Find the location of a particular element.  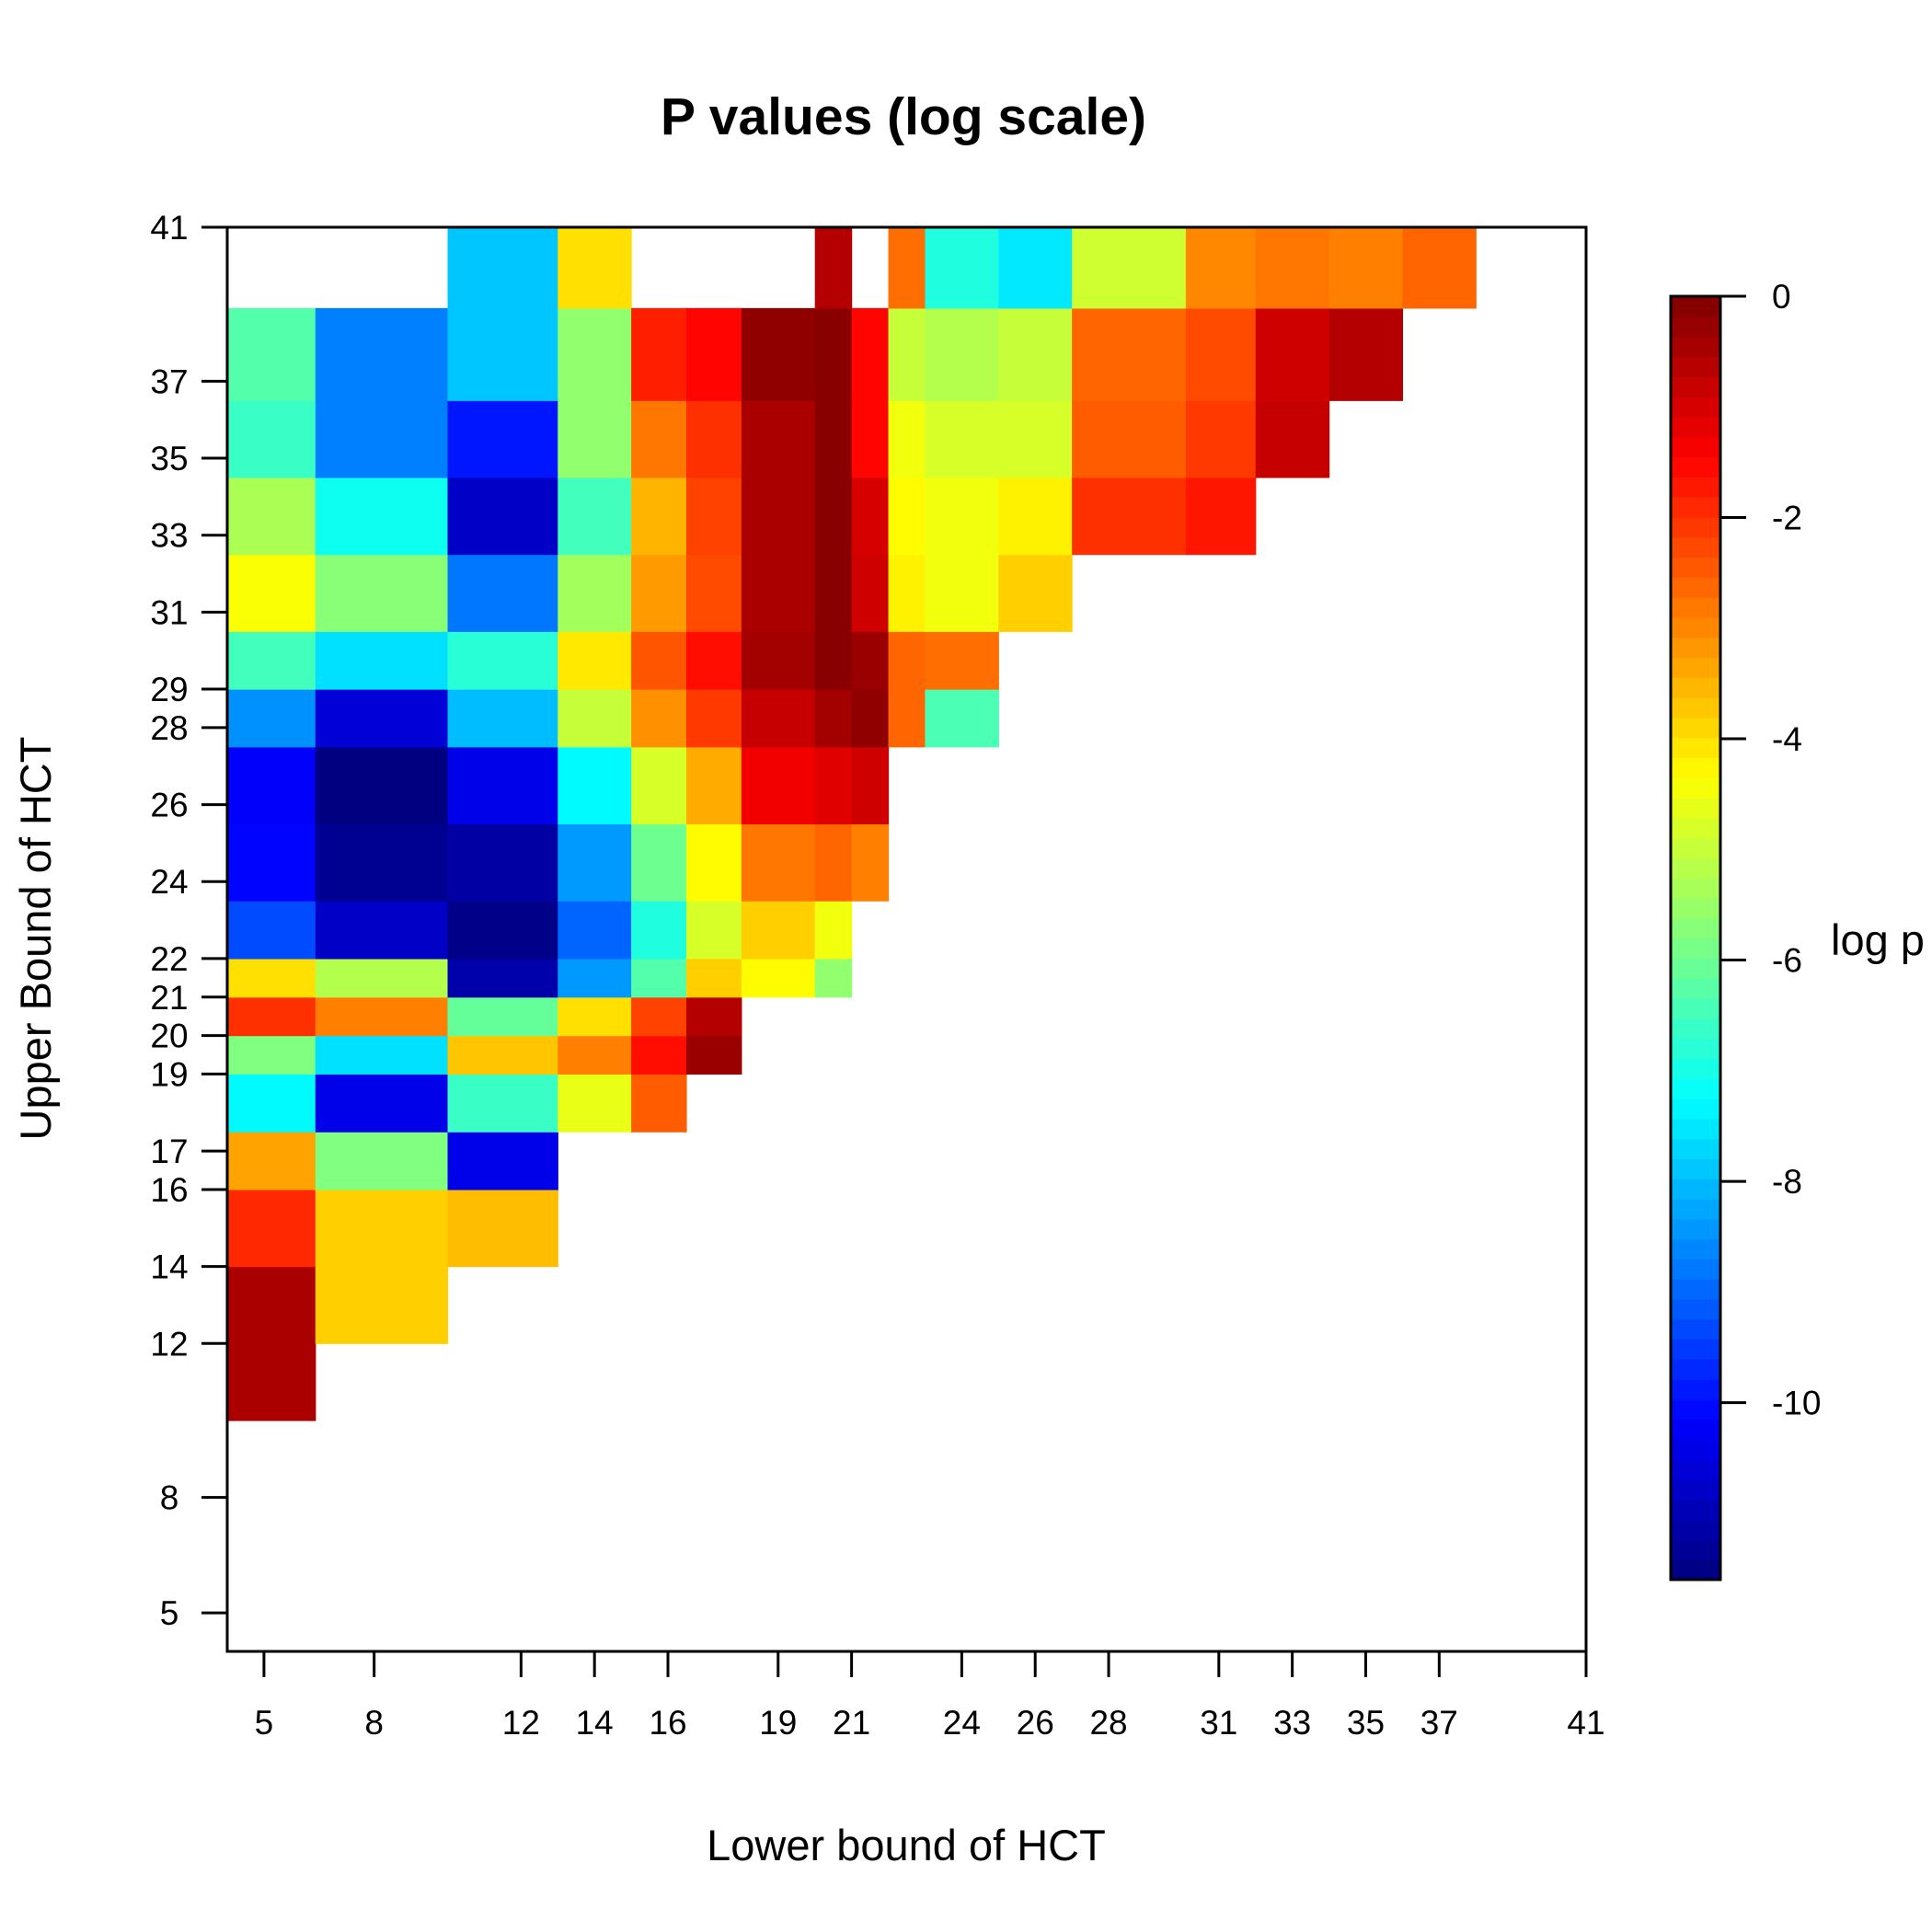

x-tick-label: 37 is located at coordinates (1439, 1723).